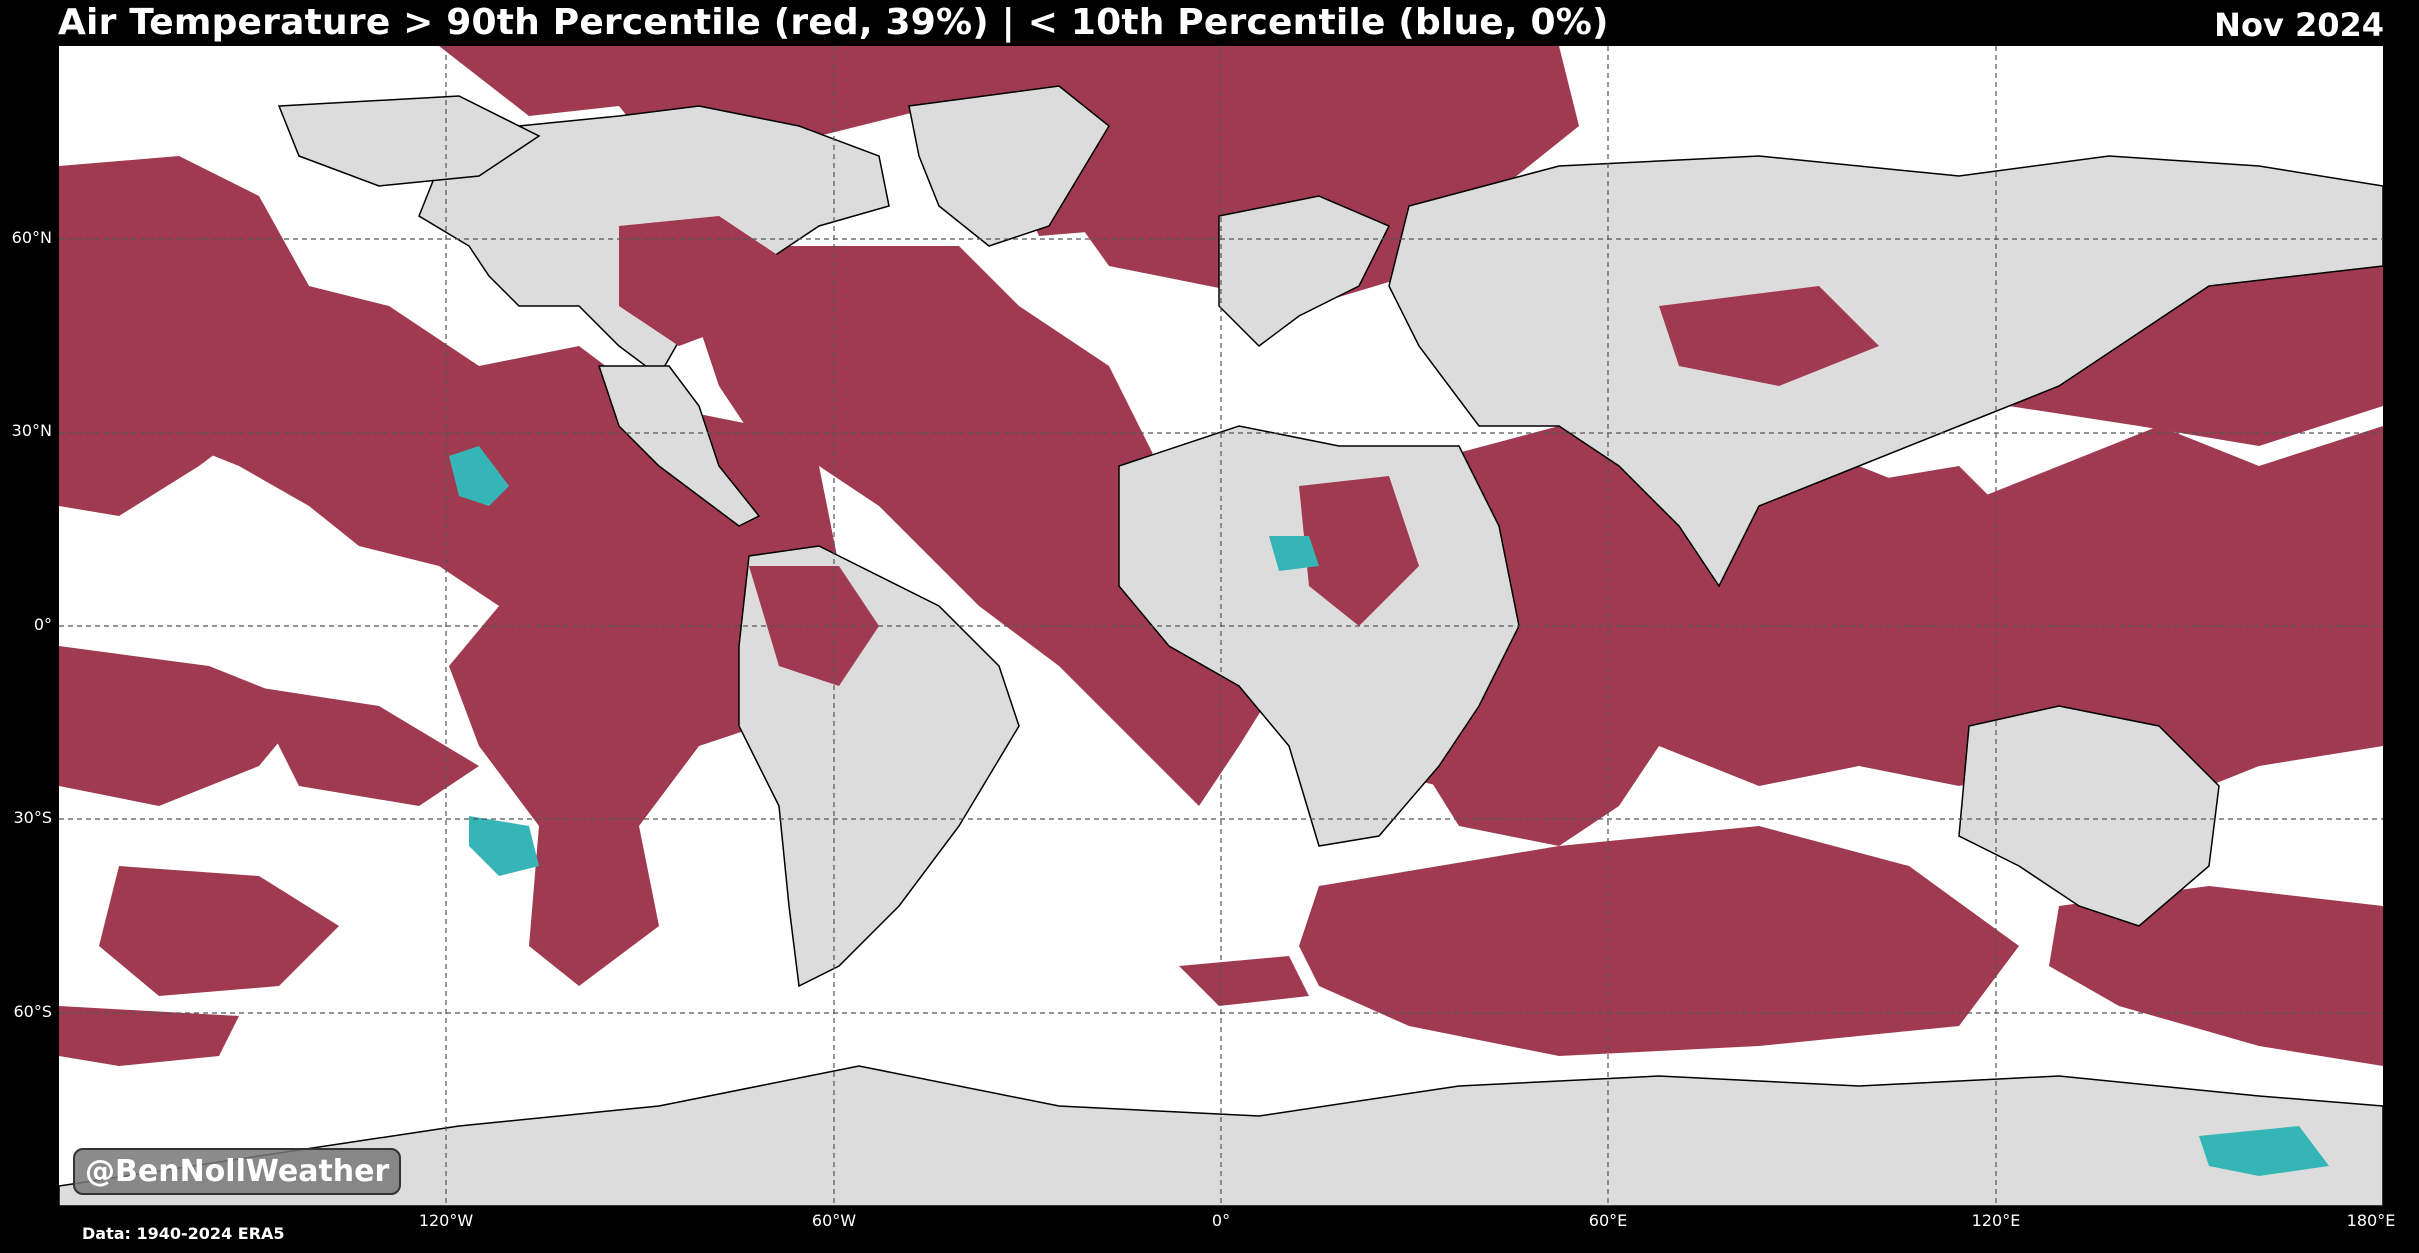 The image size is (2419, 1253). What do you see at coordinates (42, 624) in the screenshot?
I see `lat-label-0: 0°` at bounding box center [42, 624].